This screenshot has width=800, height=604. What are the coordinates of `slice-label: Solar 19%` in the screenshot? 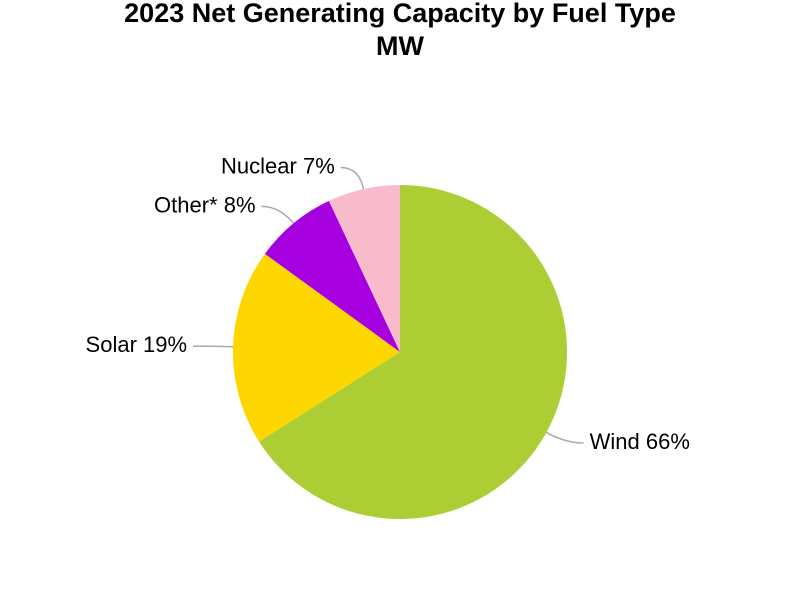 It's located at (137, 344).